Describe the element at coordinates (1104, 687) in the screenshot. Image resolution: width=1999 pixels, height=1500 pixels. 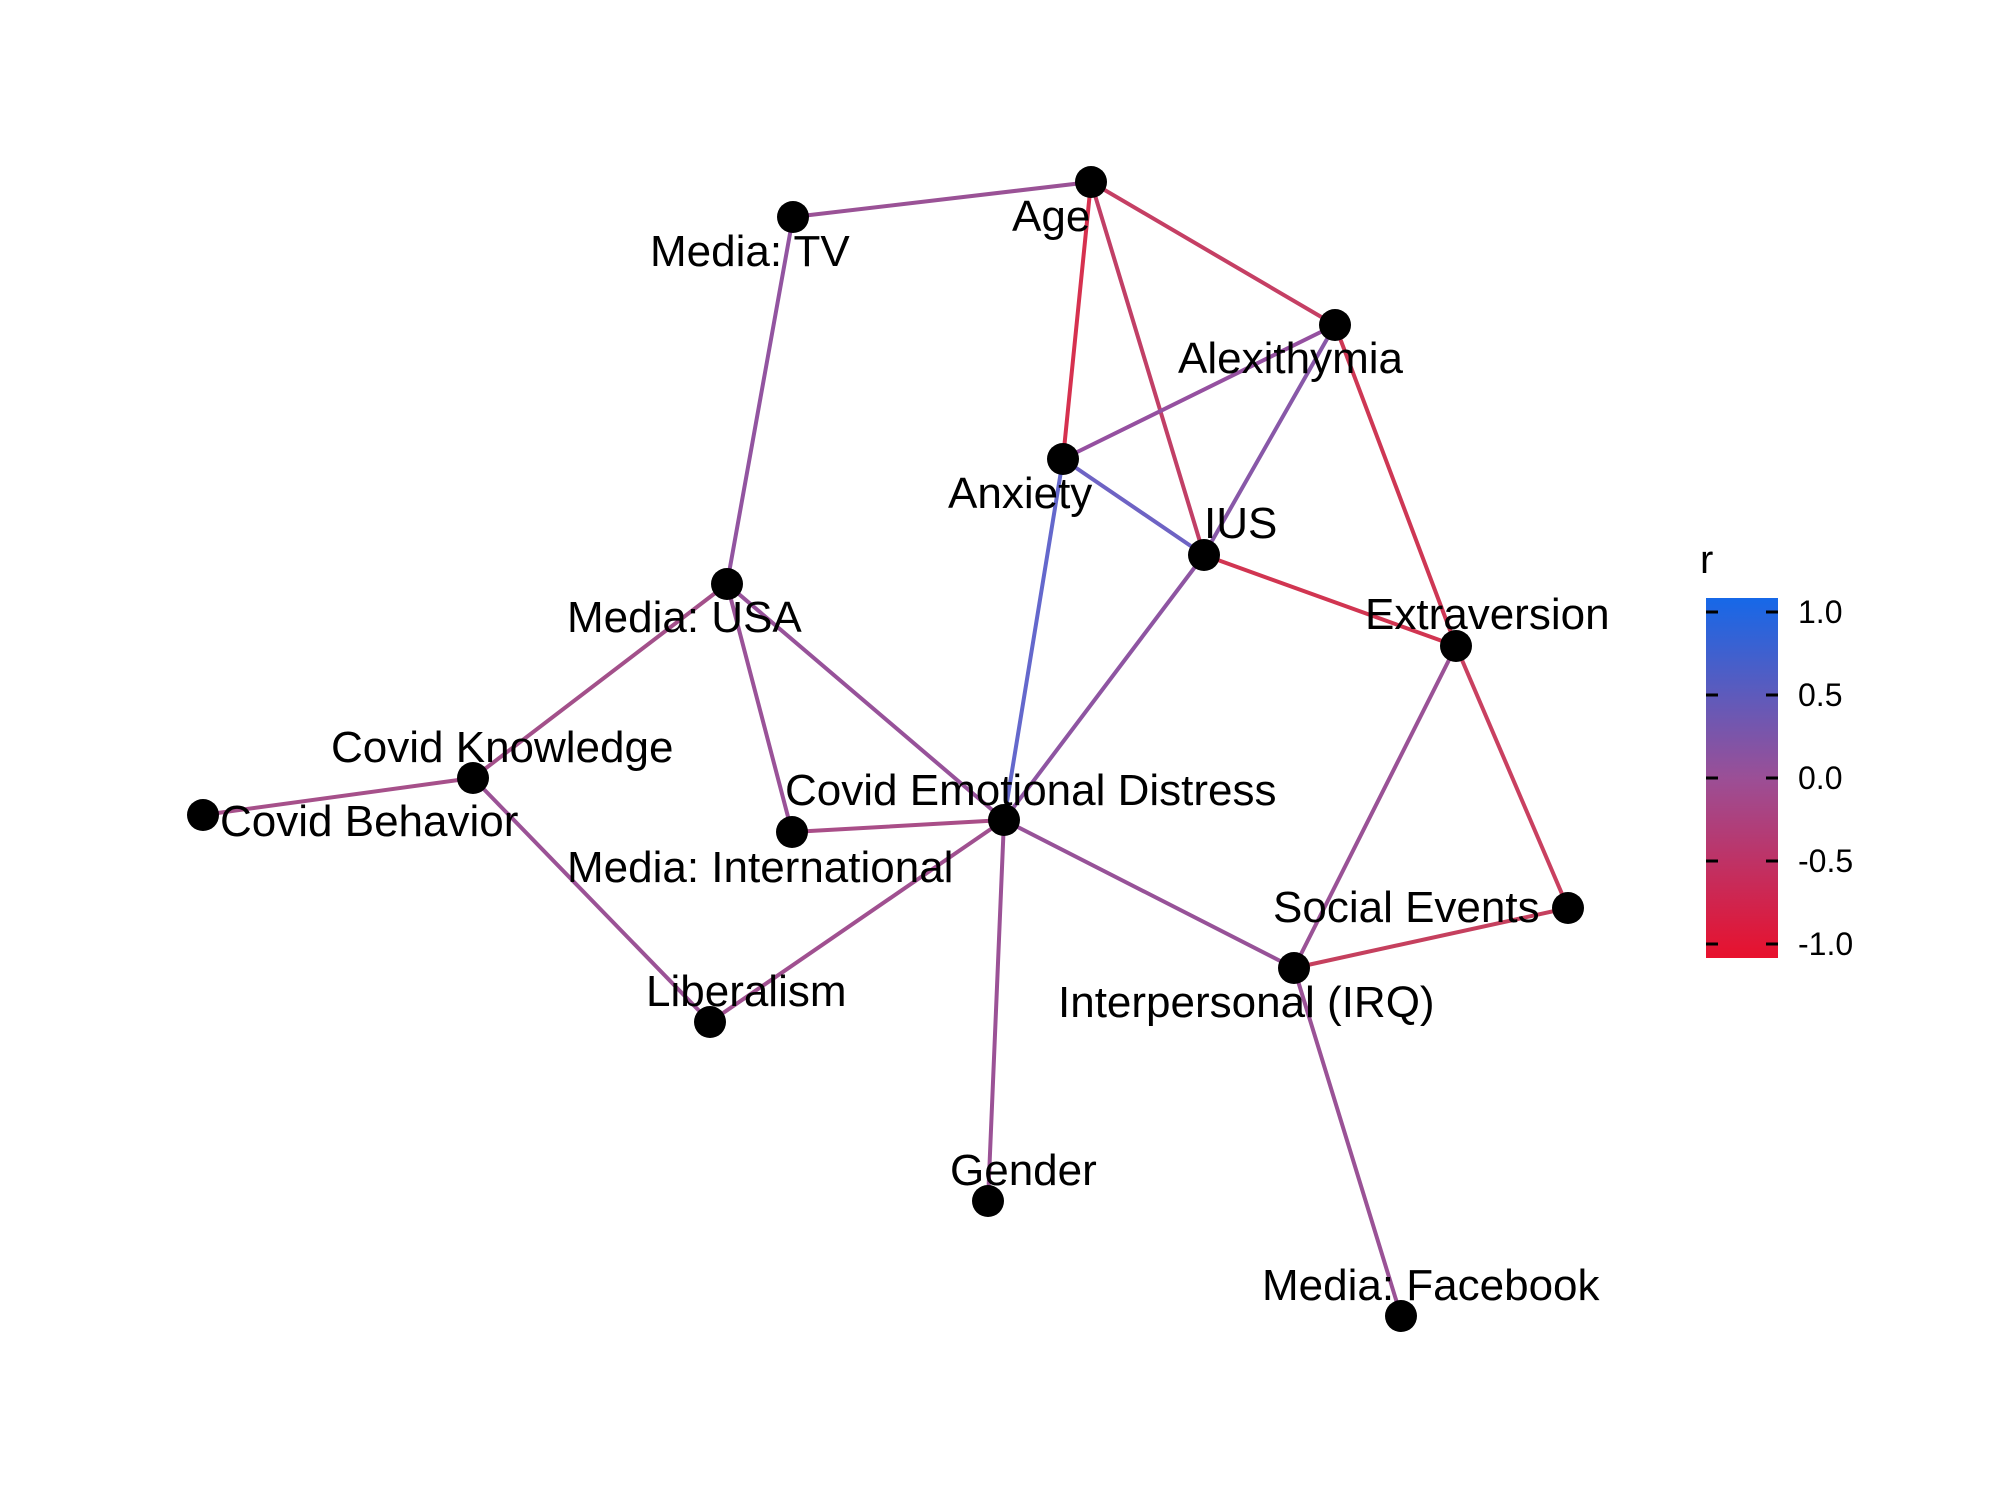
I see `edge-ius-covid-emotional-distress` at that location.